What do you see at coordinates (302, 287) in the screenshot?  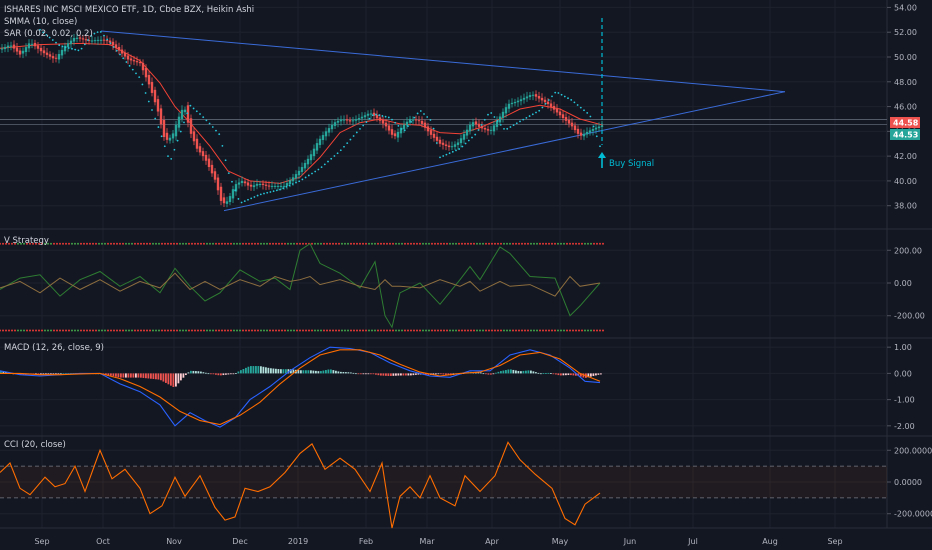 I see `v-strategy-panel` at bounding box center [302, 287].